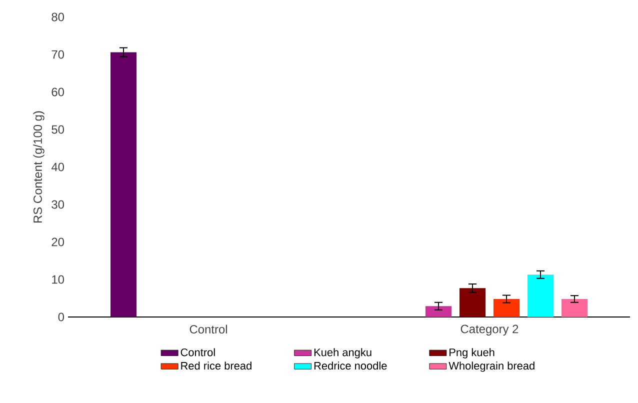 This screenshot has width=638, height=403. What do you see at coordinates (197, 352) in the screenshot?
I see `legend-label: Control` at bounding box center [197, 352].